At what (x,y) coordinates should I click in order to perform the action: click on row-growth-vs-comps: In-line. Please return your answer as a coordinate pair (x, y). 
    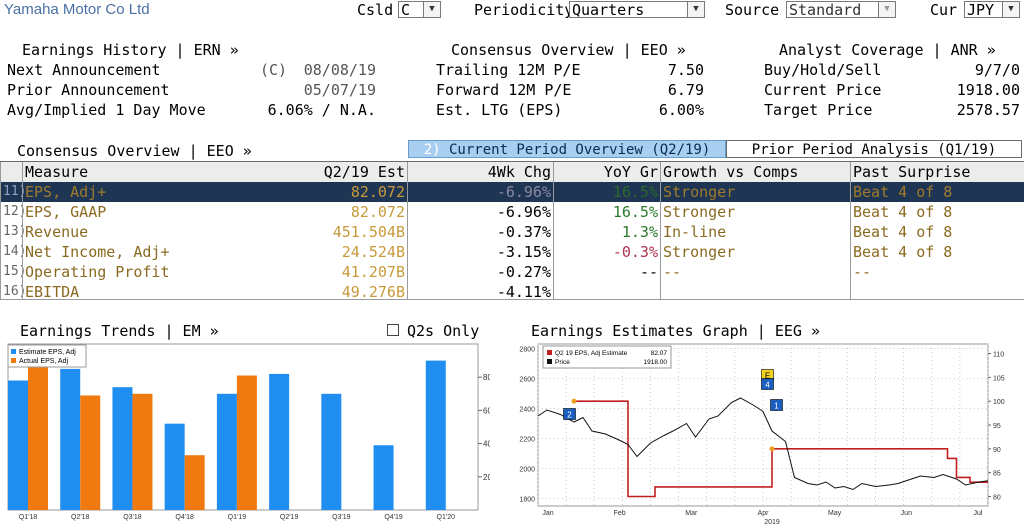
    Looking at the image, I should click on (695, 232).